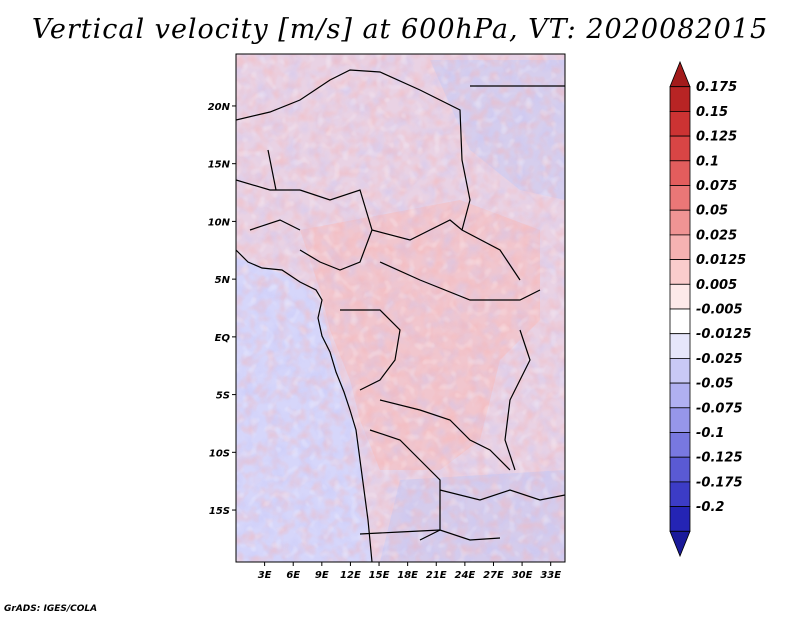 Image resolution: width=800 pixels, height=618 pixels. I want to click on coastline-west, so click(304, 405).